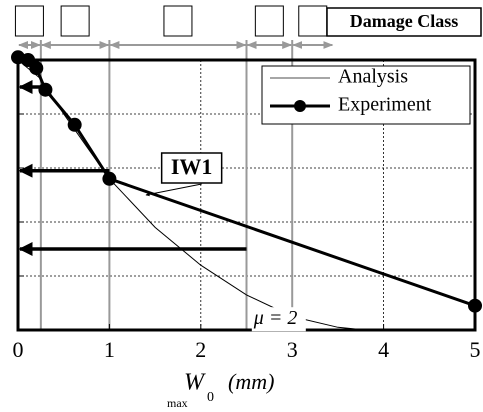 Image resolution: width=483 pixels, height=412 pixels. I want to click on x-tick-label: 3, so click(292, 349).